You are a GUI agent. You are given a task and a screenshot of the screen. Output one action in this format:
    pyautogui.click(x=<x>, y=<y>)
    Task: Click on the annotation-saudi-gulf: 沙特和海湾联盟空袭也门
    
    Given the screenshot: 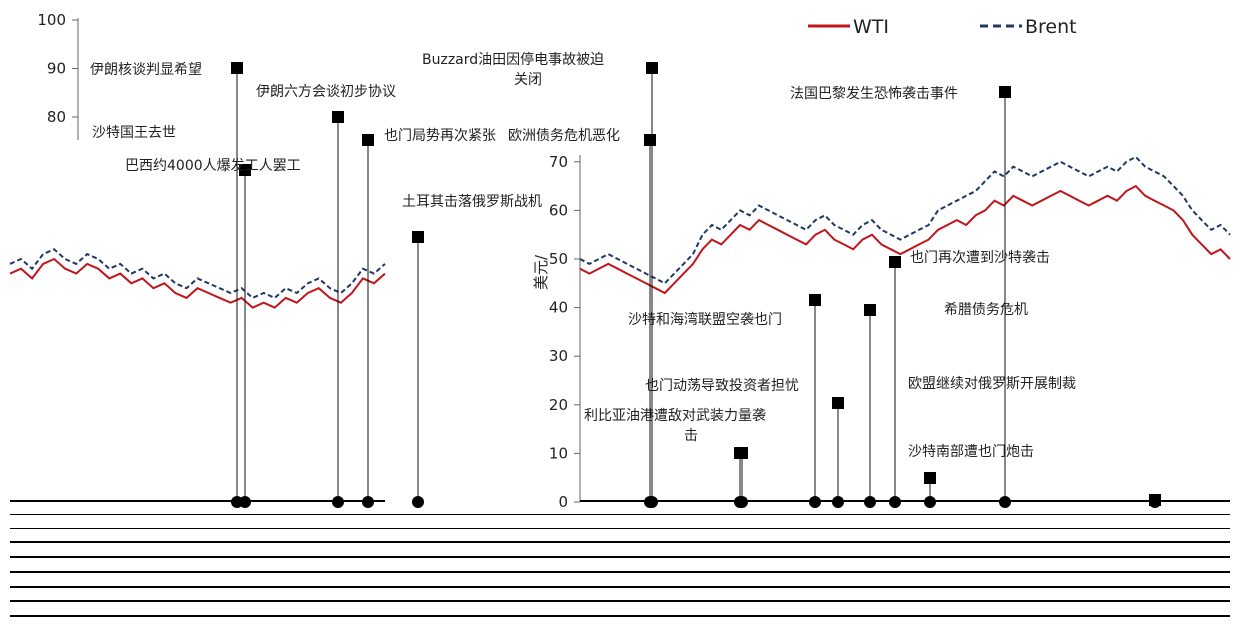 What is the action you would take?
    pyautogui.click(x=705, y=319)
    